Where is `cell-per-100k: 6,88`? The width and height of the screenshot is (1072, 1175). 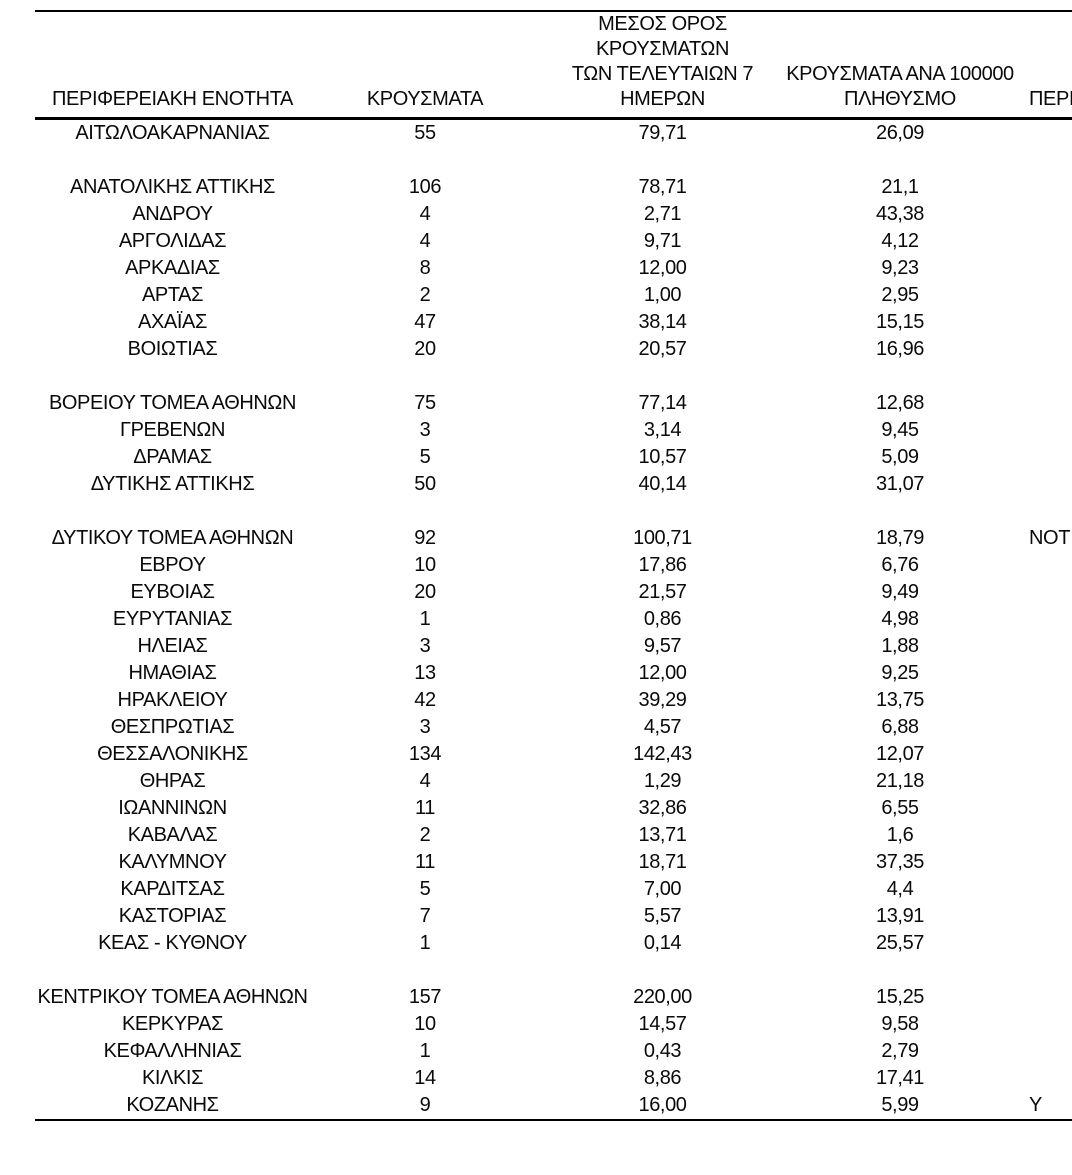 cell-per-100k: 6,88 is located at coordinates (900, 727).